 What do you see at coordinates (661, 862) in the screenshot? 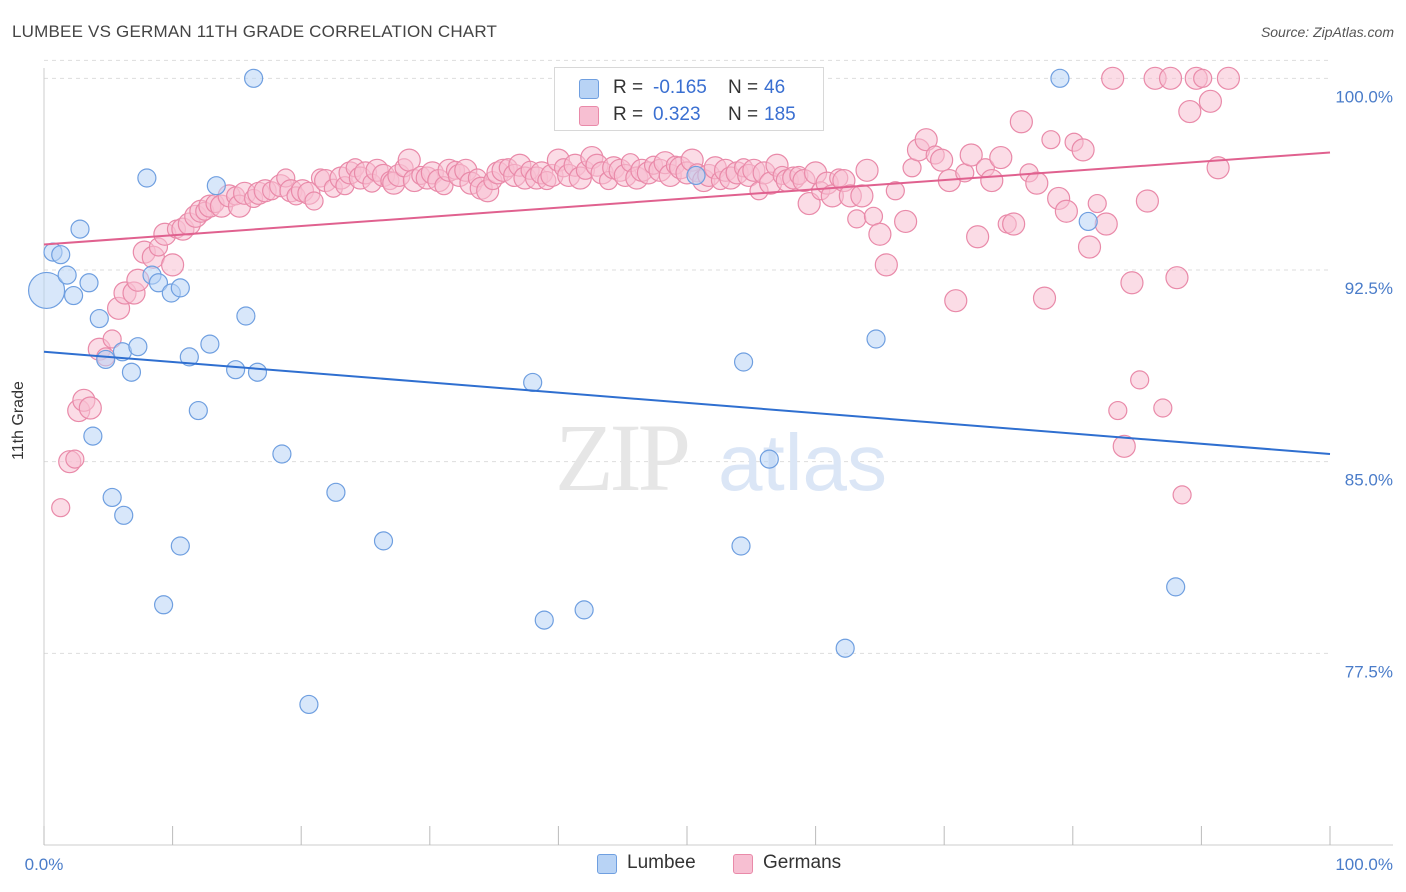
I see `legend-label-lumbee: Lumbee` at bounding box center [661, 862].